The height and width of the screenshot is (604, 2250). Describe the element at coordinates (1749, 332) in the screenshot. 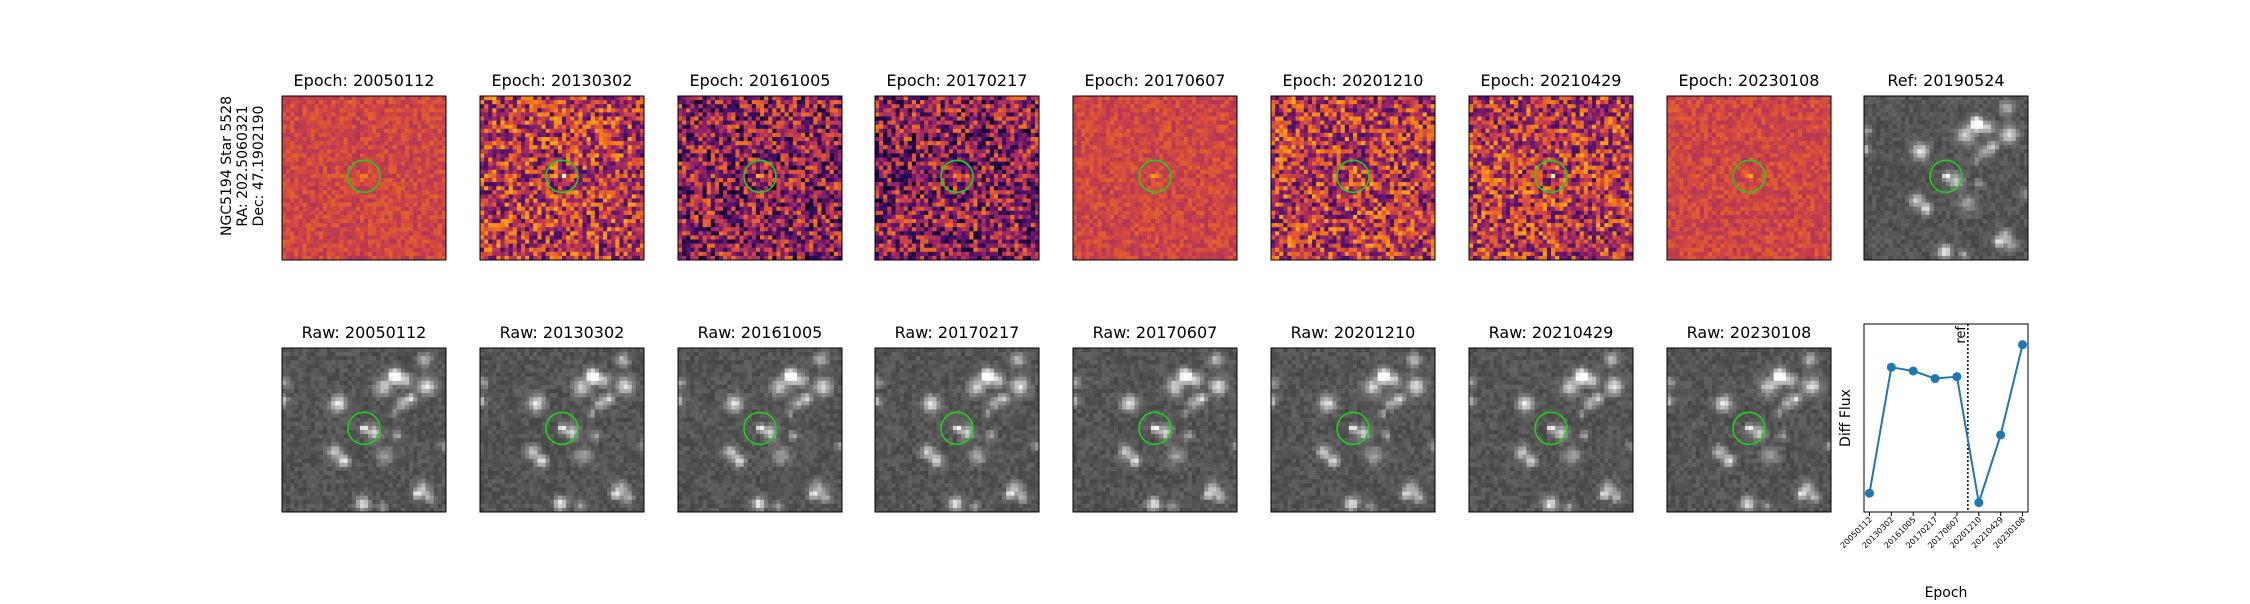

I see `raw-panel-8-title: Raw: 20230108` at that location.